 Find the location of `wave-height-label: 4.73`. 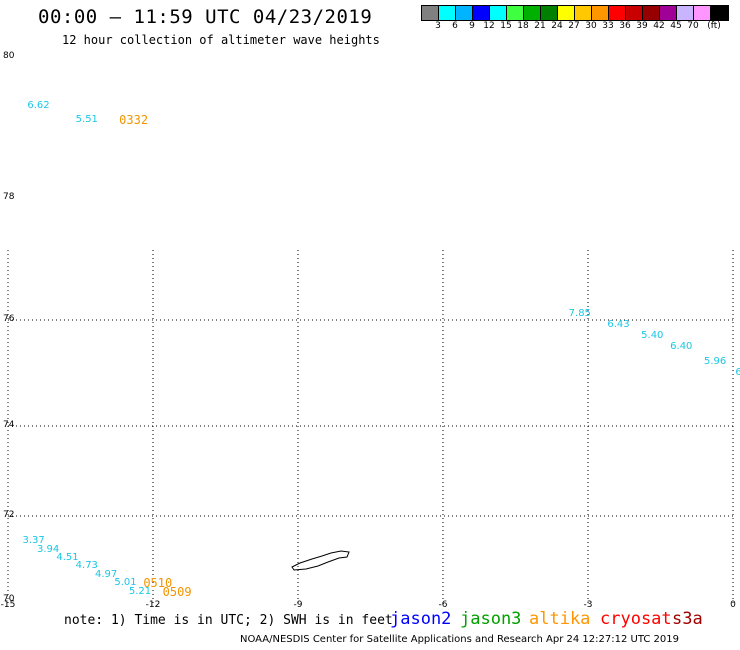

wave-height-label: 4.73 is located at coordinates (86, 566).